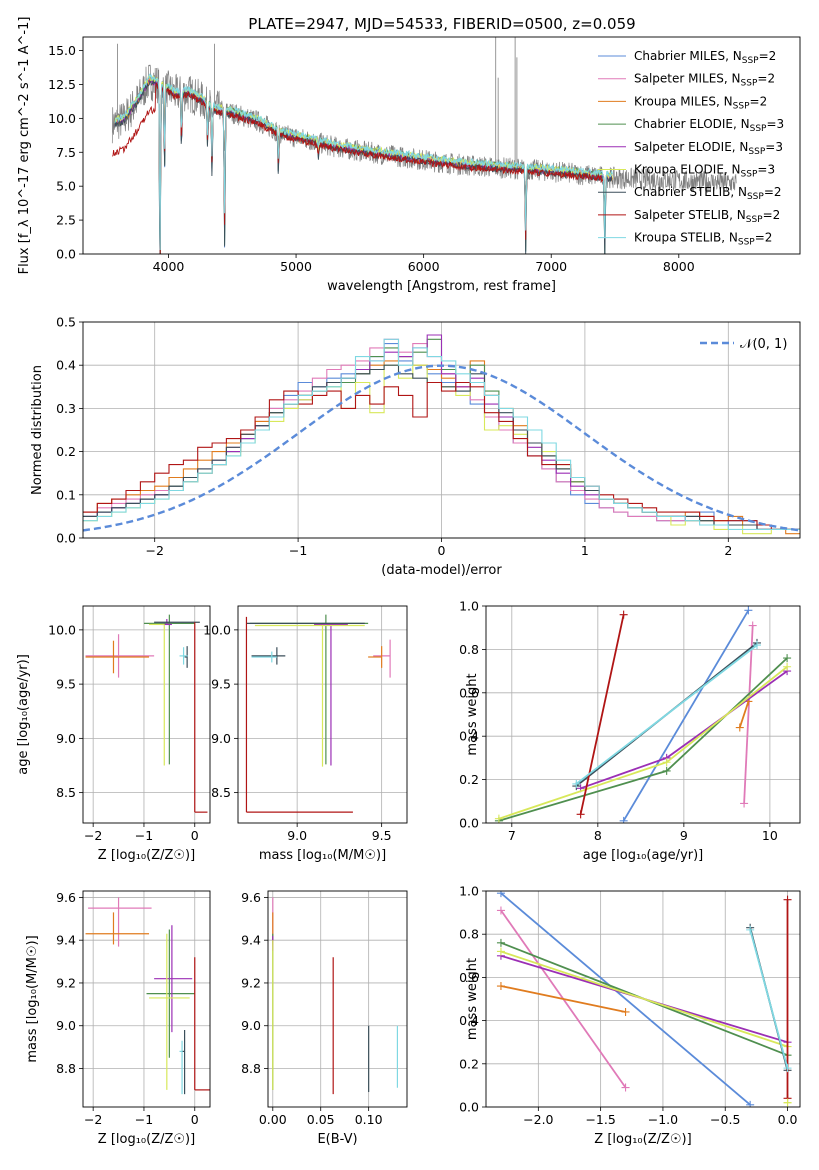  Describe the element at coordinates (66, 152) in the screenshot. I see `y-tick-label: 7.5` at that location.